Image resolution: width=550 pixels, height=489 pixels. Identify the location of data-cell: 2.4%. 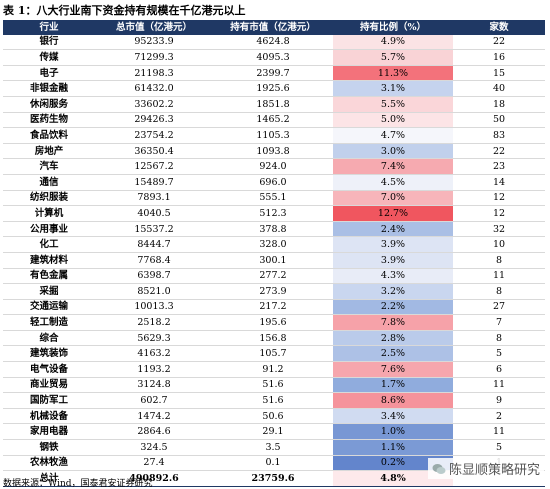
(393, 229).